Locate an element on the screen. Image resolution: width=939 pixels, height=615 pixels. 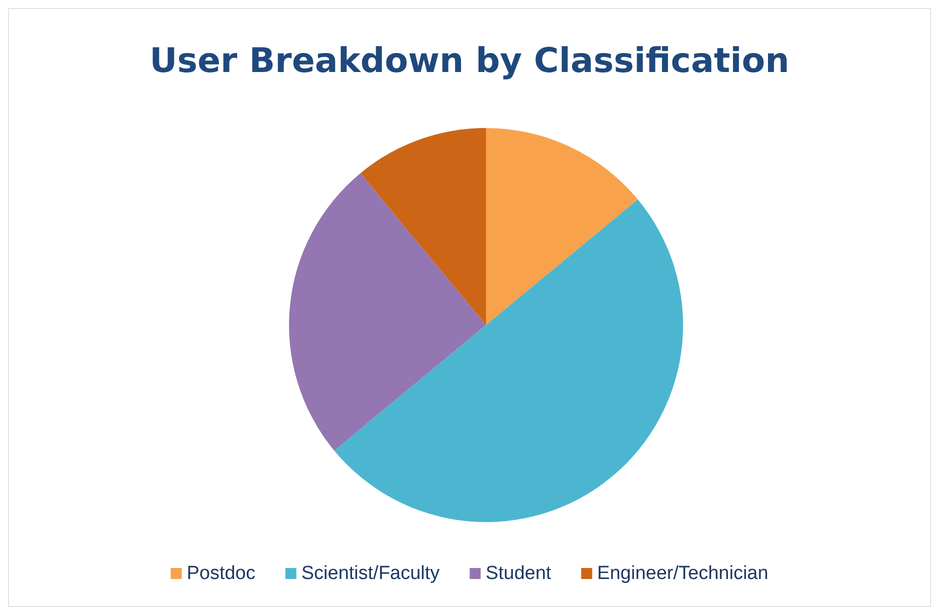
legend-label: Student is located at coordinates (519, 573).